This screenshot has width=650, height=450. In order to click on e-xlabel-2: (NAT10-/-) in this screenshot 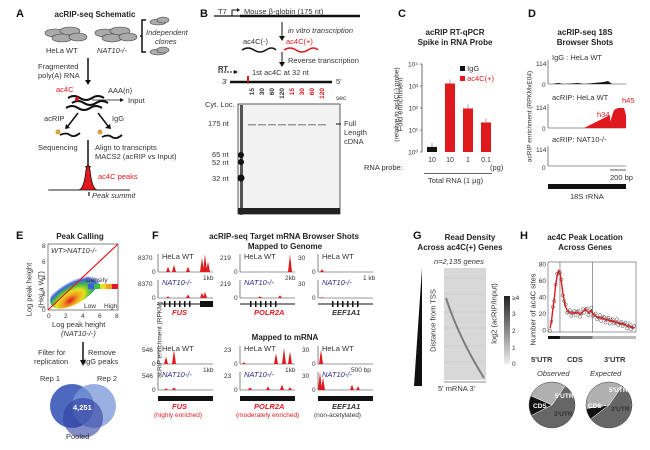, I will do `click(78, 333)`.